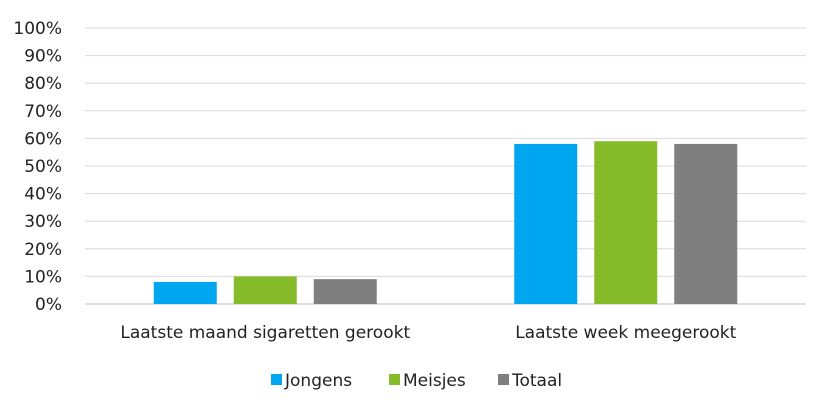  I want to click on y-tick-label: 80%, so click(43, 84).